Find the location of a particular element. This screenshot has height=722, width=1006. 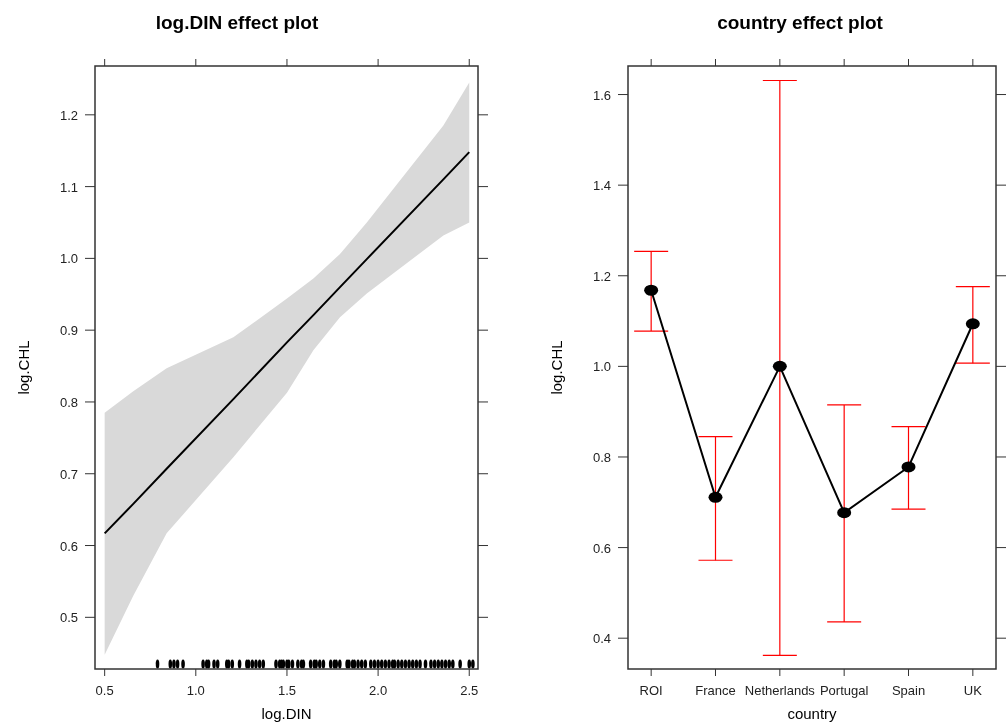

x-tick-label: UK is located at coordinates (973, 690).